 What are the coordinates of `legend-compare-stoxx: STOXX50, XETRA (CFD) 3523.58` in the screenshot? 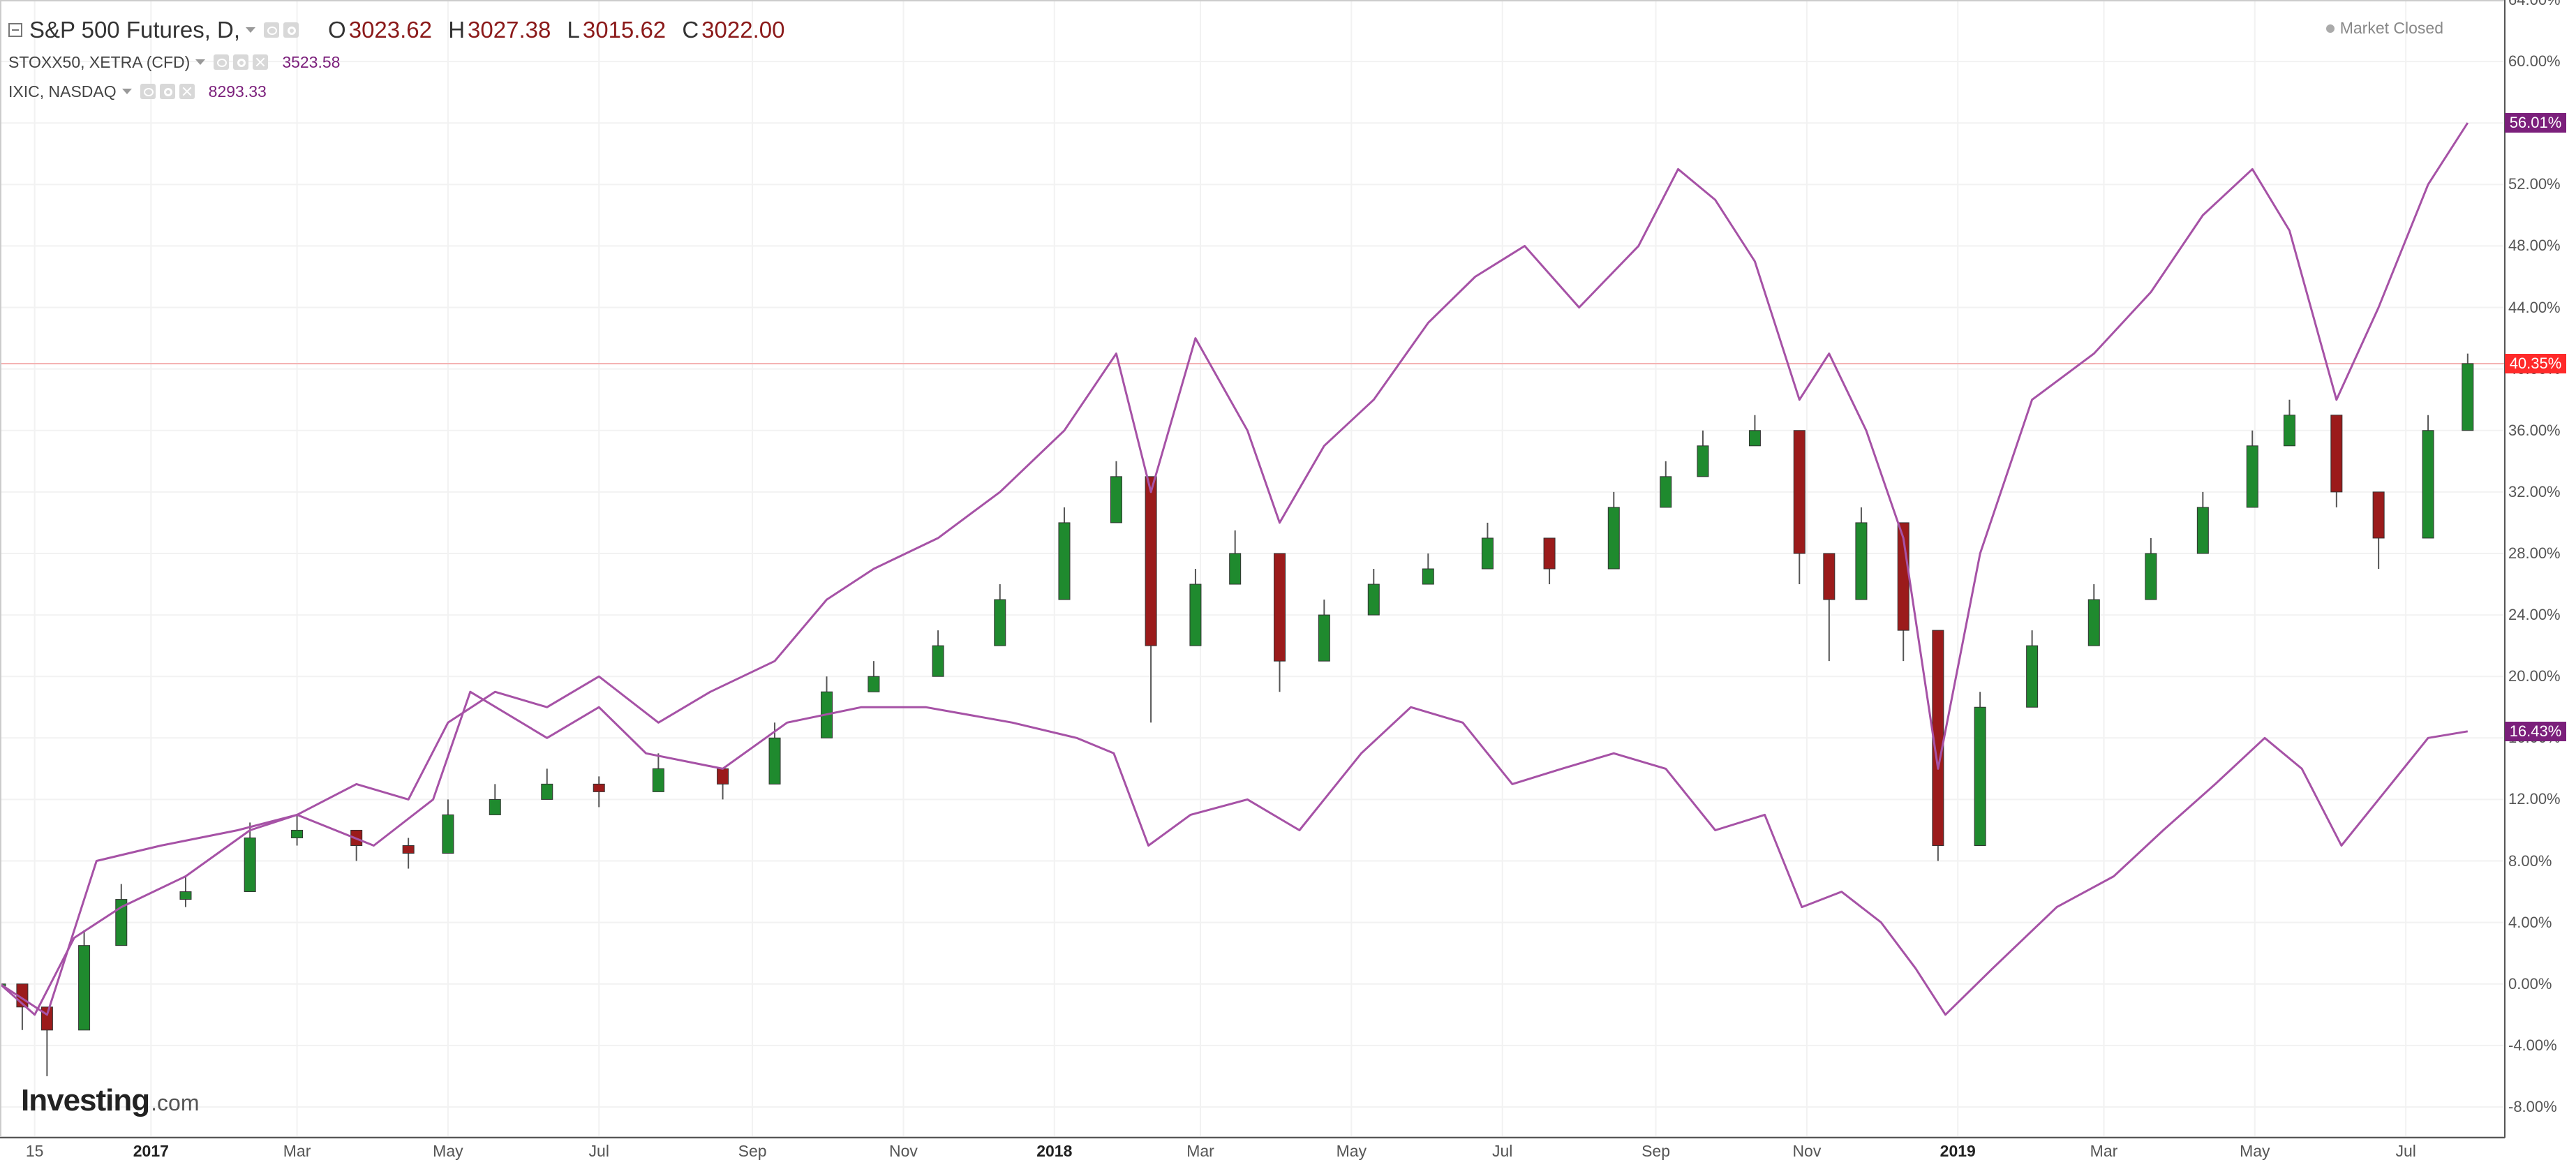 It's located at (396, 62).